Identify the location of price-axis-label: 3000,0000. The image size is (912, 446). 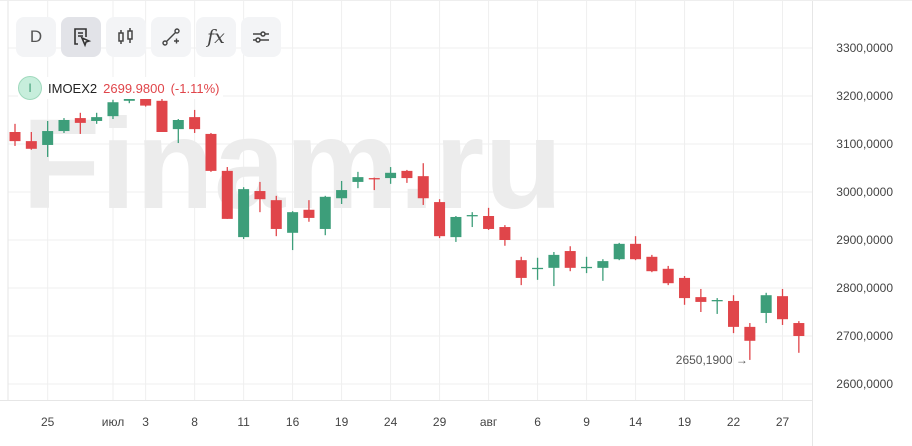
(864, 192).